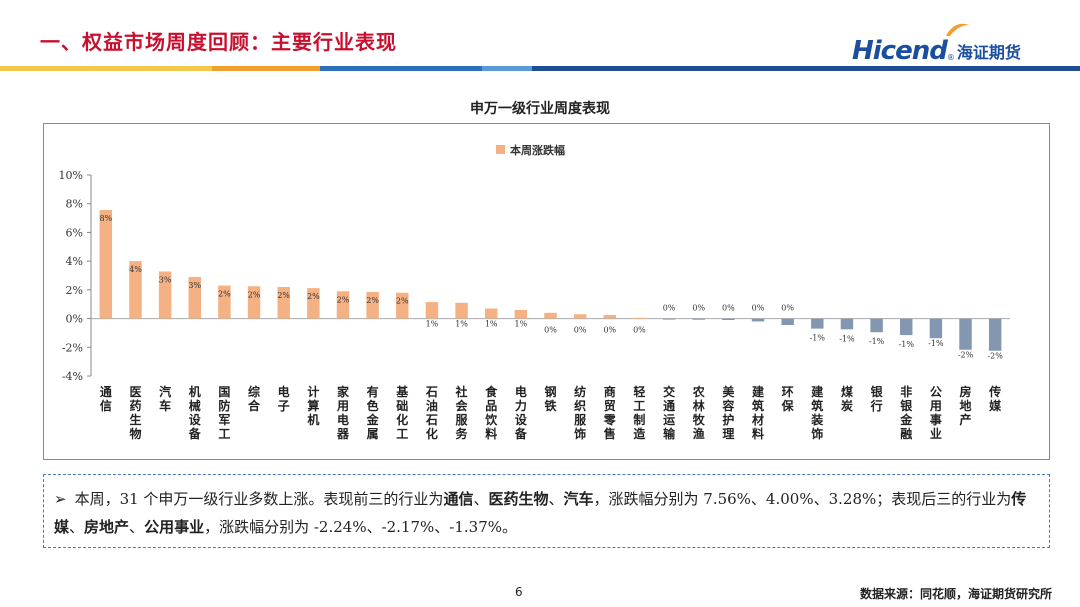  I want to click on legend-swatch, so click(500, 149).